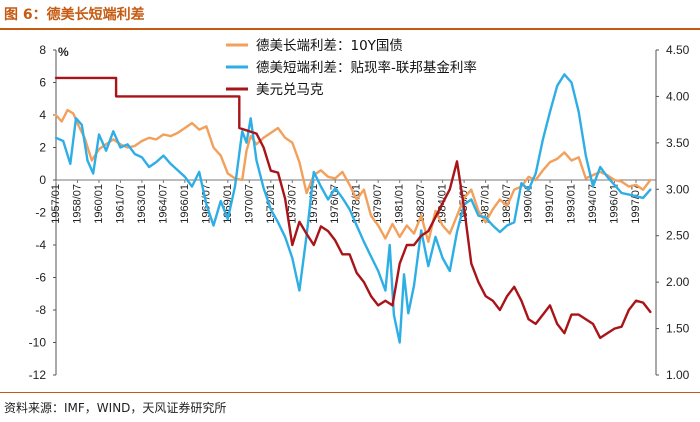 This screenshot has width=700, height=422. What do you see at coordinates (77, 204) in the screenshot?
I see `x-tick-label: 1958/07` at bounding box center [77, 204].